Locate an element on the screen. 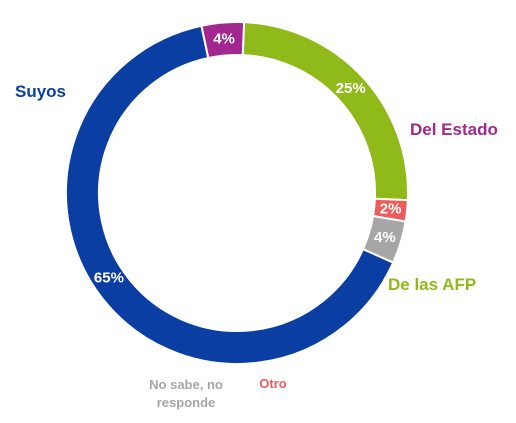  value-label-suyos: 65% is located at coordinates (109, 278).